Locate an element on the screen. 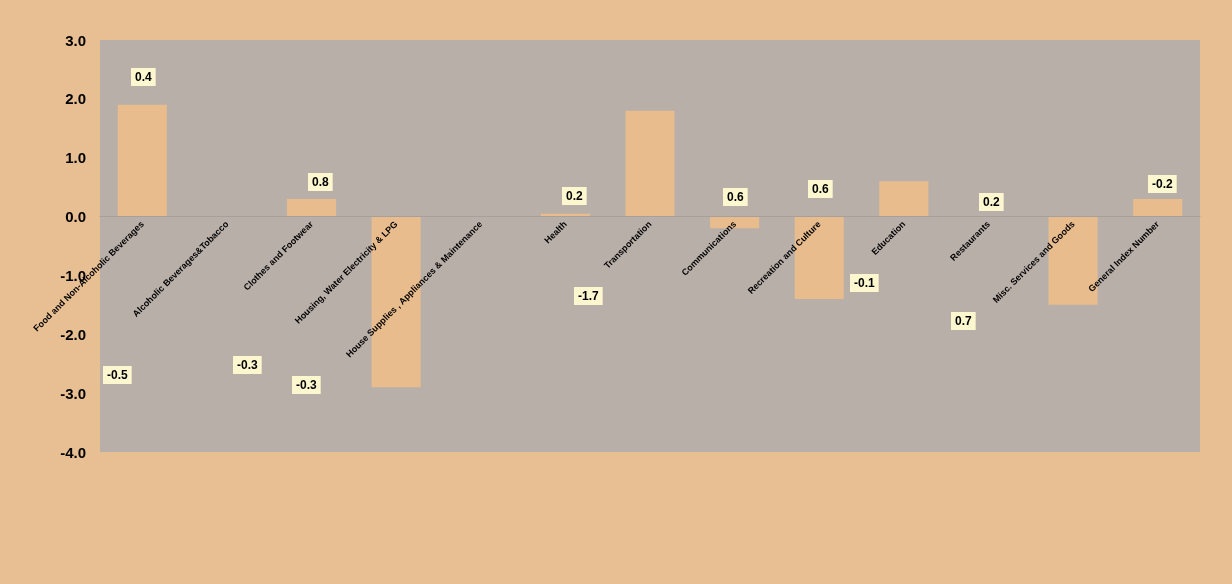  annotation: 0.7 is located at coordinates (964, 321).